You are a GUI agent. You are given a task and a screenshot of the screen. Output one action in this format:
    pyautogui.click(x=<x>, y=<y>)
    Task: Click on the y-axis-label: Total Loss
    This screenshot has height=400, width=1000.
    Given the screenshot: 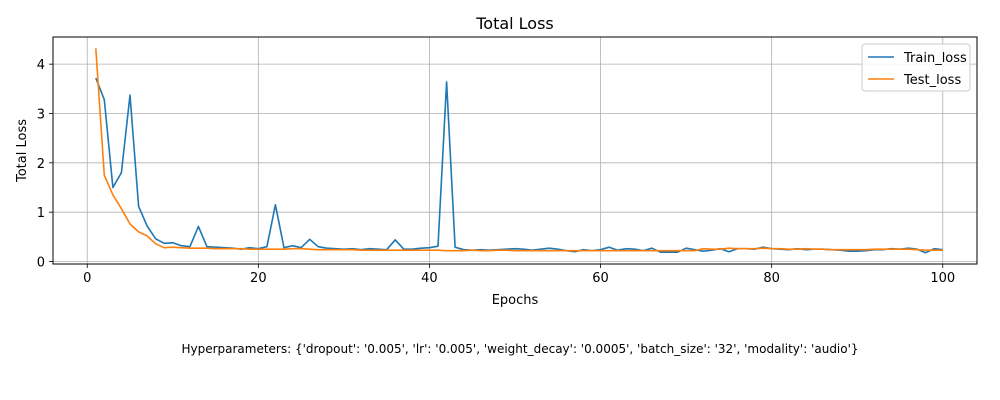 What is the action you would take?
    pyautogui.click(x=22, y=151)
    